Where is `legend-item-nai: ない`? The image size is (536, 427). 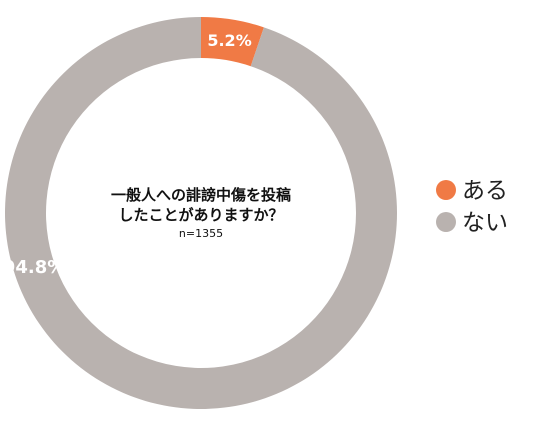 legend-item-nai: ない is located at coordinates (472, 223).